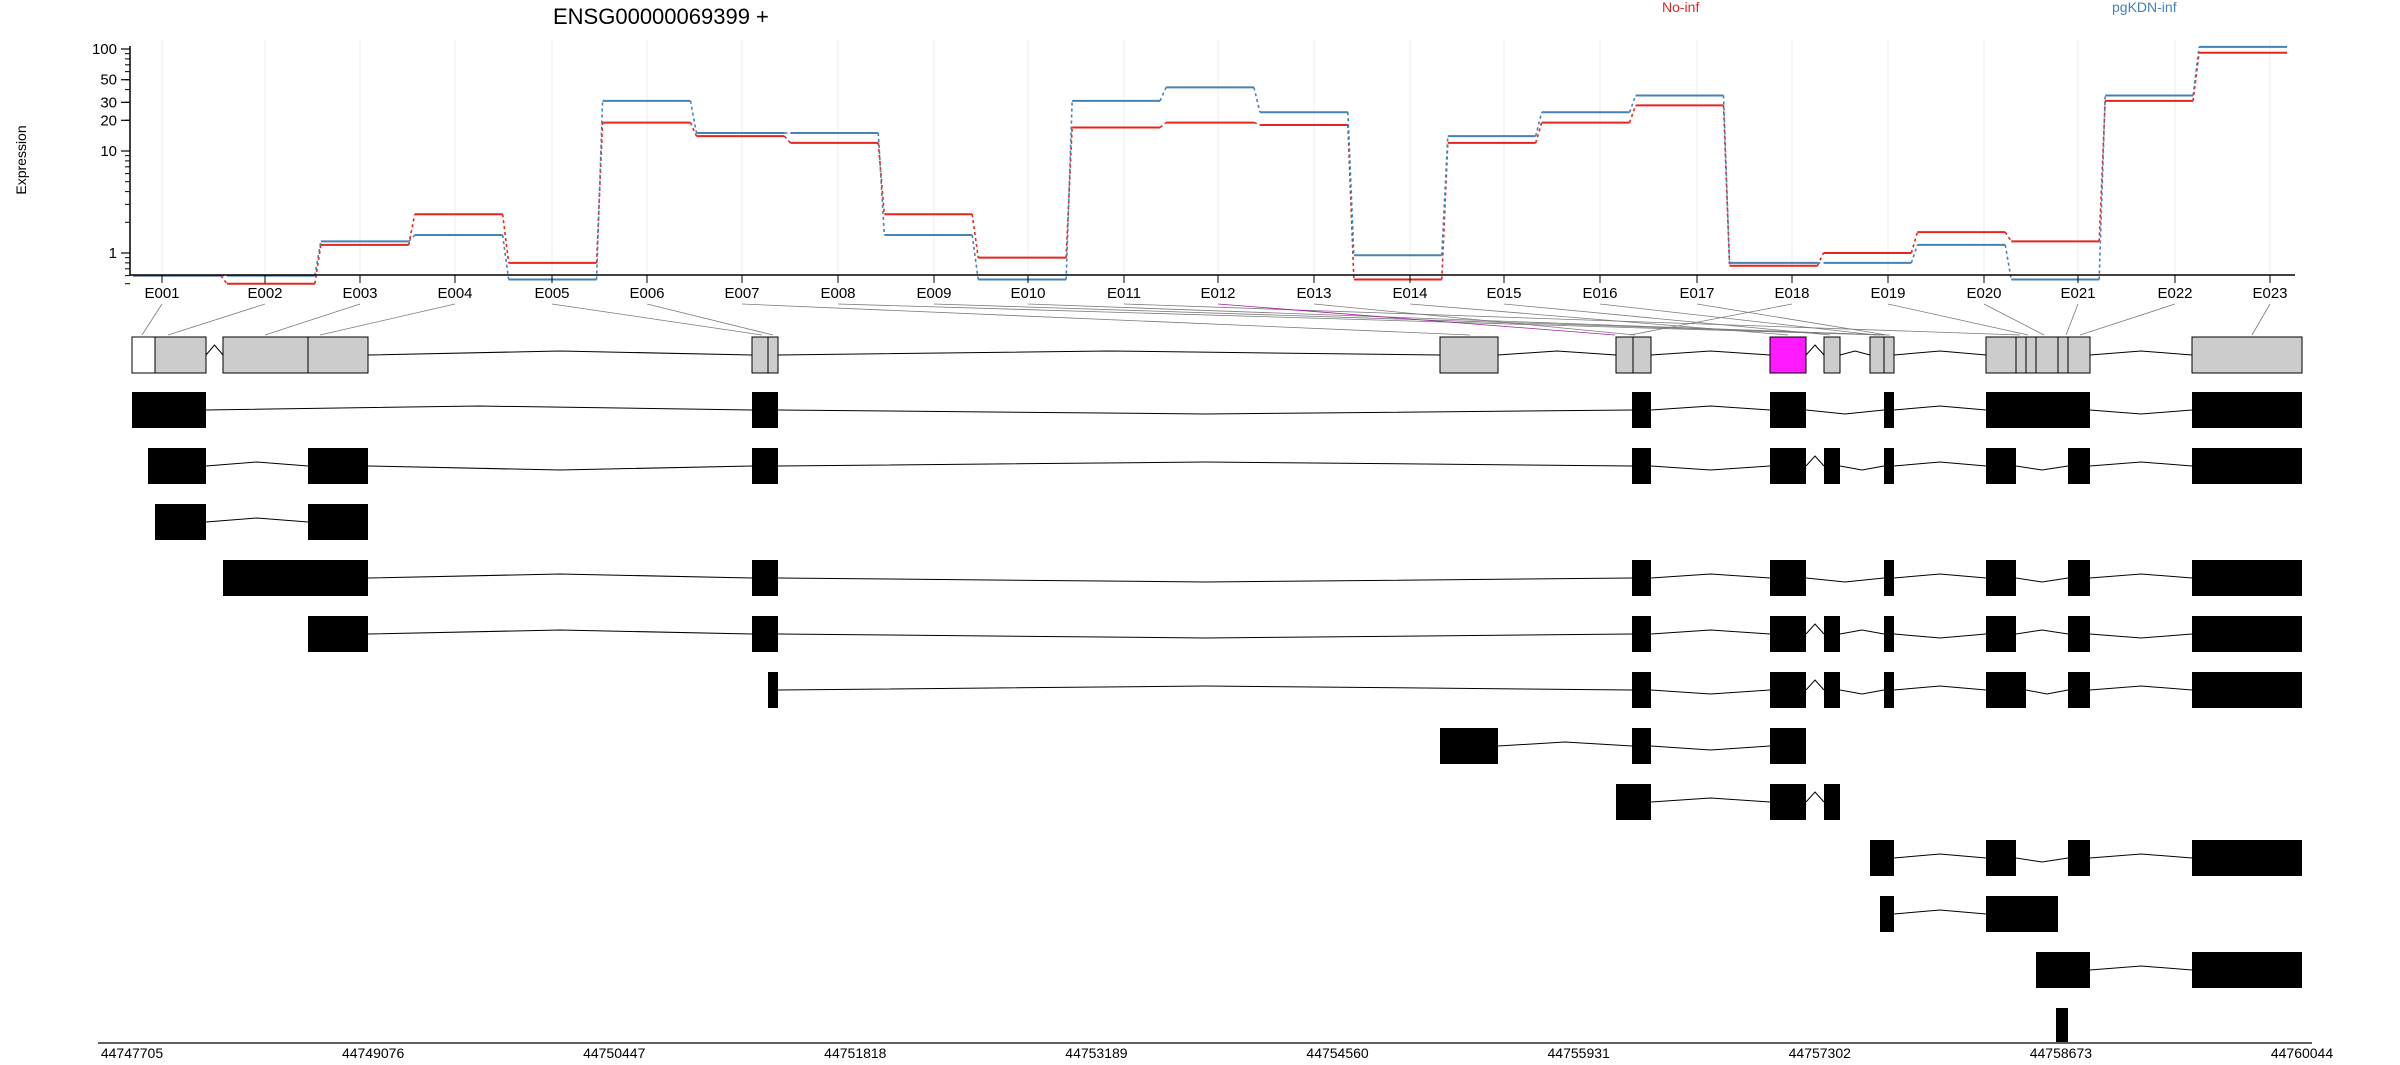 The image size is (2400, 1065). I want to click on exon-connector-E015, so click(1667, 319).